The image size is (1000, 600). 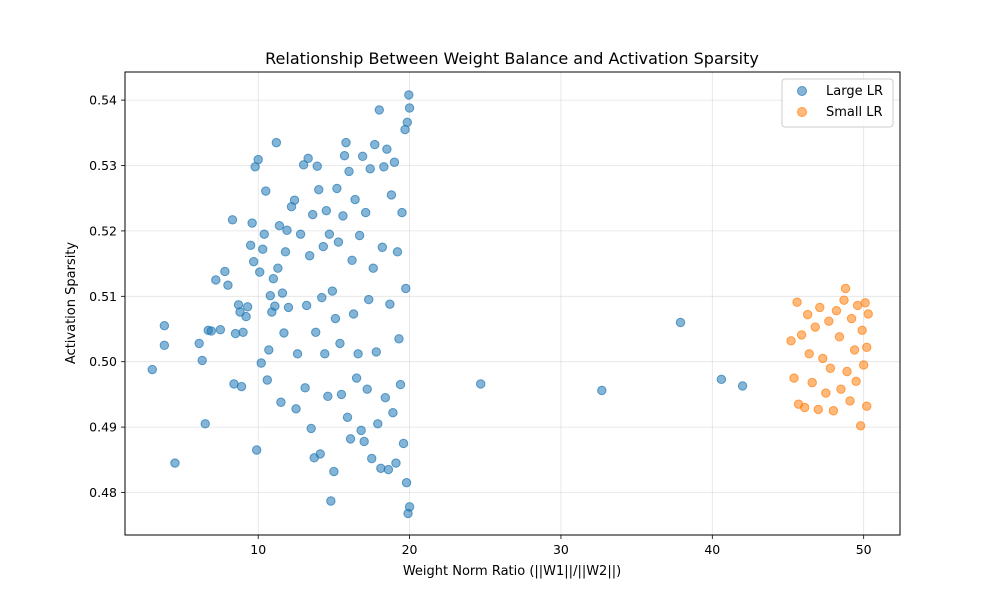 What do you see at coordinates (71, 303) in the screenshot?
I see `y-axis-label: Activation Sparsity` at bounding box center [71, 303].